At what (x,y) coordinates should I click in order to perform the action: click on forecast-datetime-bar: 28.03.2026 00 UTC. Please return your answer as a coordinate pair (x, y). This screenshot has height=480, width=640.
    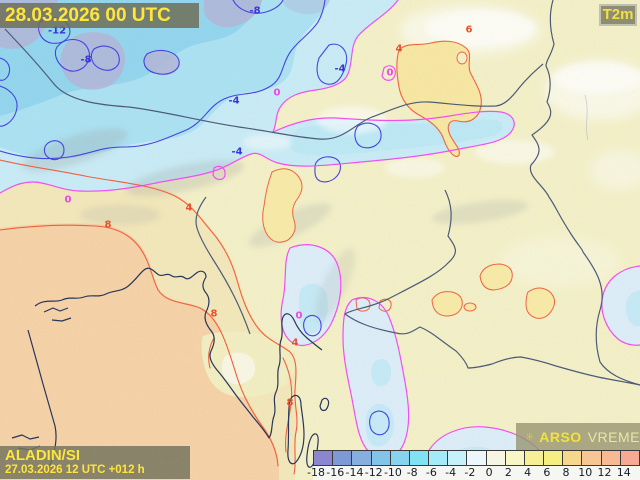
    Looking at the image, I should click on (99, 15).